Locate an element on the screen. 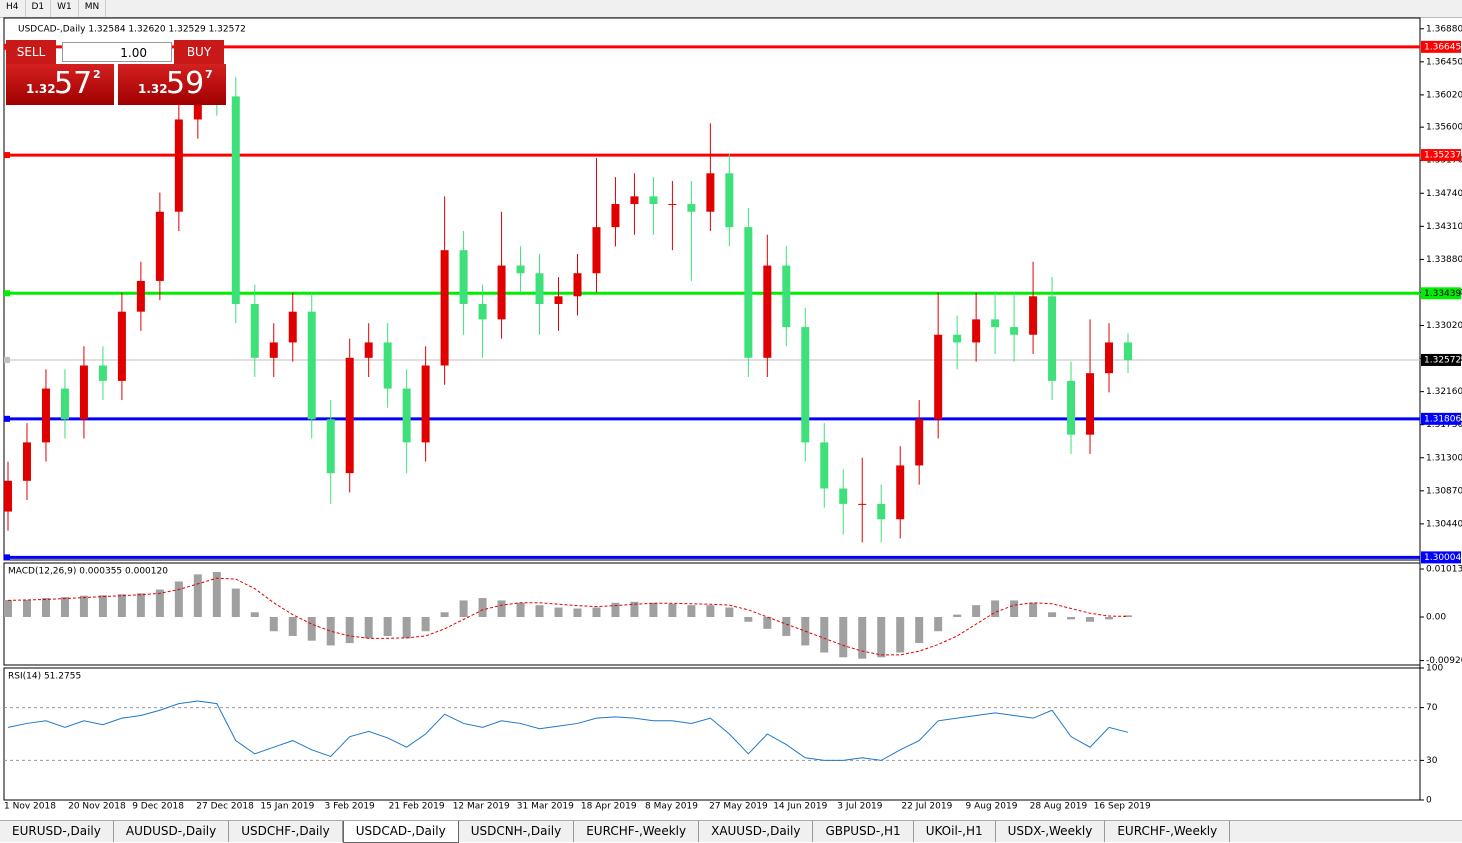 The width and height of the screenshot is (1462, 843). buy-price: 1.32 59 7 is located at coordinates (172, 84).